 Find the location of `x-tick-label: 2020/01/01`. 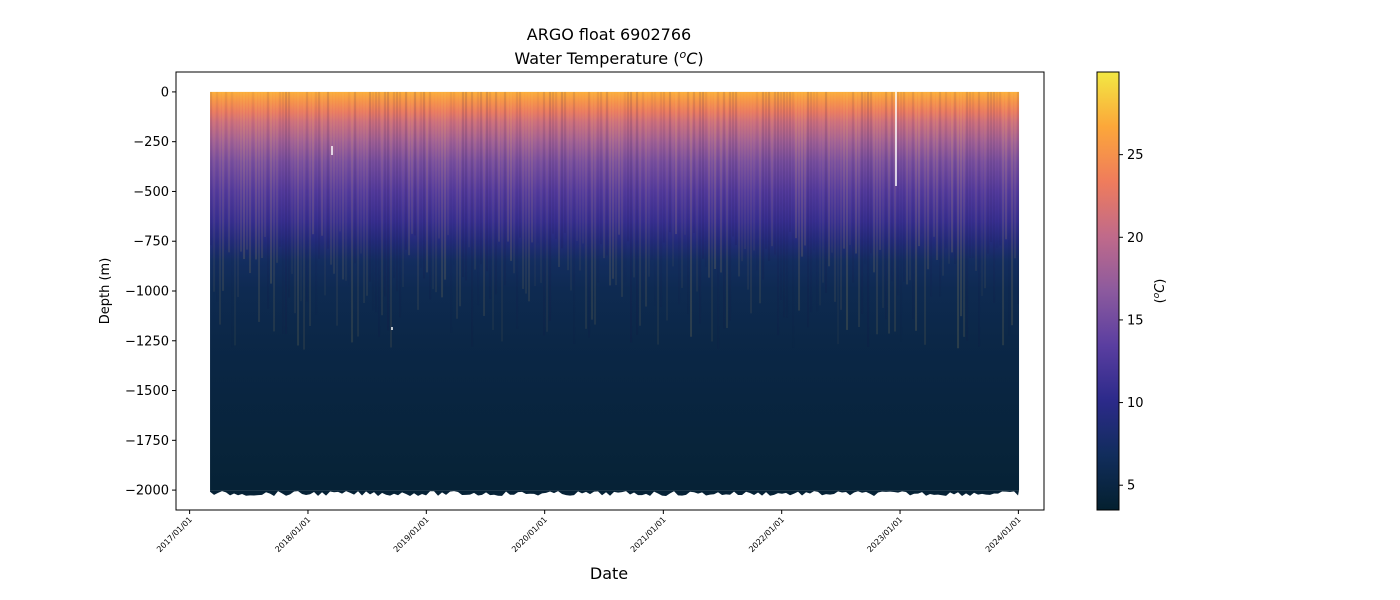

x-tick-label: 2020/01/01 is located at coordinates (529, 534).